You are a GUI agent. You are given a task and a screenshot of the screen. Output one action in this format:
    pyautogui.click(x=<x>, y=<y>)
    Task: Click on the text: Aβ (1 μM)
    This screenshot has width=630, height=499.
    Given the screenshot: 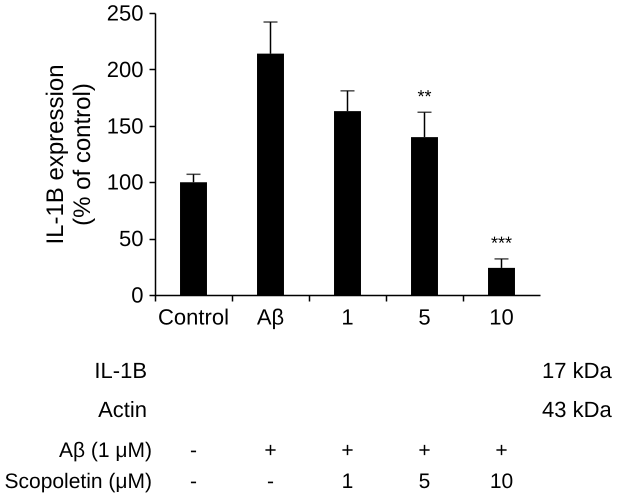 What is the action you would take?
    pyautogui.click(x=105, y=450)
    